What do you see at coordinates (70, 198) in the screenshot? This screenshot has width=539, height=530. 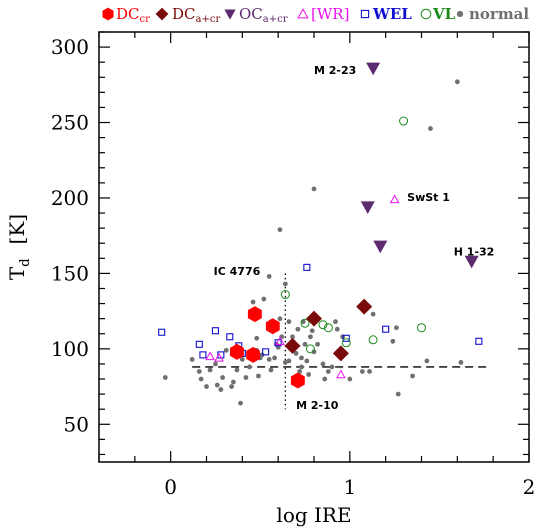 I see `y-tick-label: 200` at bounding box center [70, 198].